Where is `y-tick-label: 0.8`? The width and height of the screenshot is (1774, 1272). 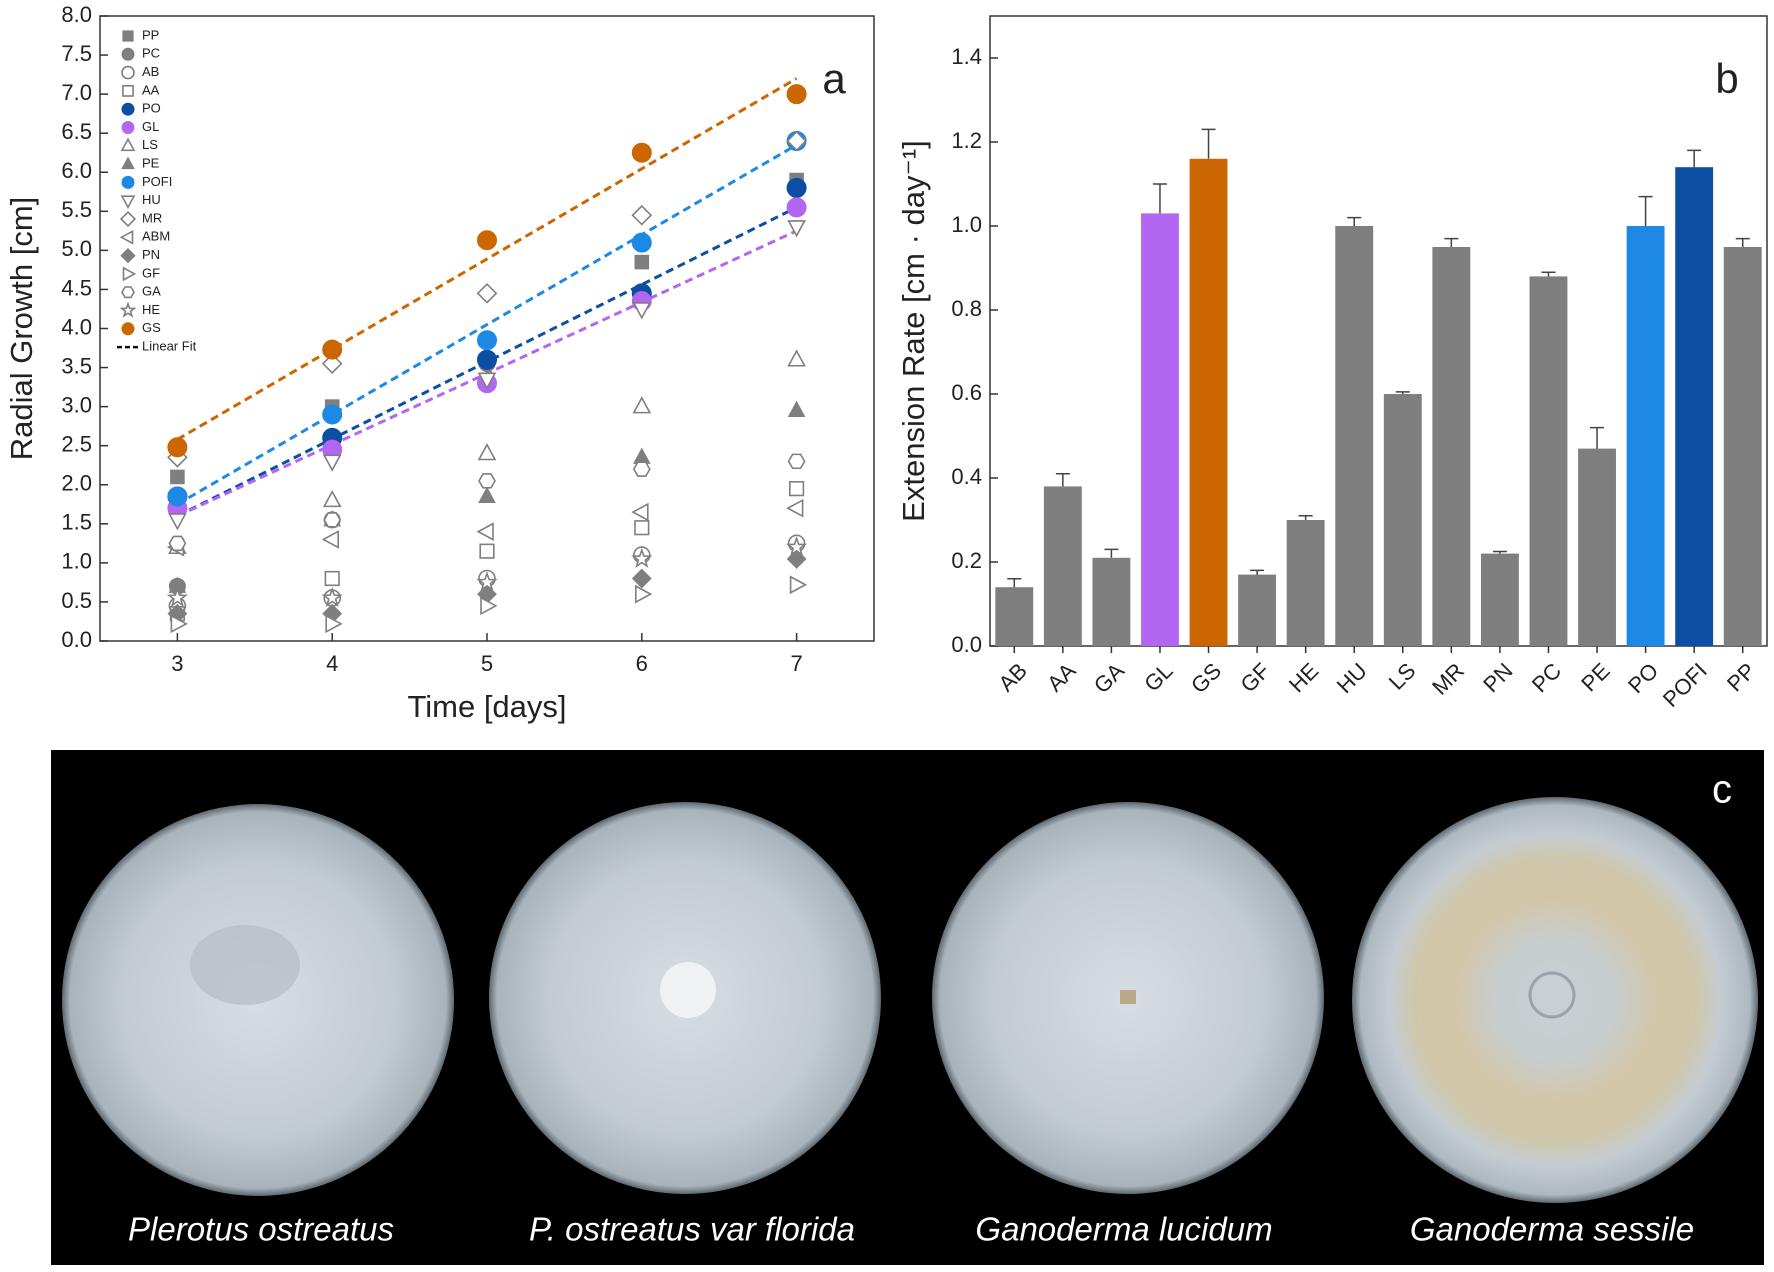
y-tick-label: 0.8 is located at coordinates (966, 308).